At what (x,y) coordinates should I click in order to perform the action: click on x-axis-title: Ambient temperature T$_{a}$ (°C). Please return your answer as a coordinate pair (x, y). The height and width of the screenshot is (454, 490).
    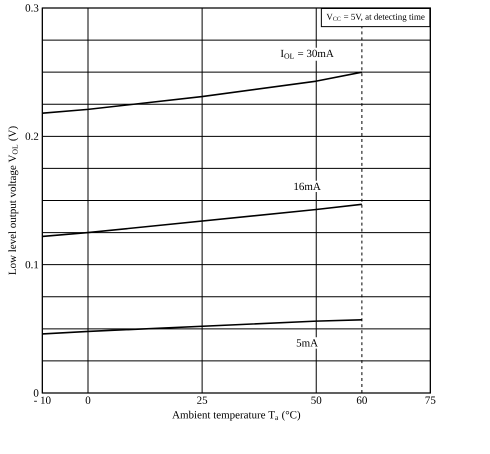
    Looking at the image, I should click on (236, 415).